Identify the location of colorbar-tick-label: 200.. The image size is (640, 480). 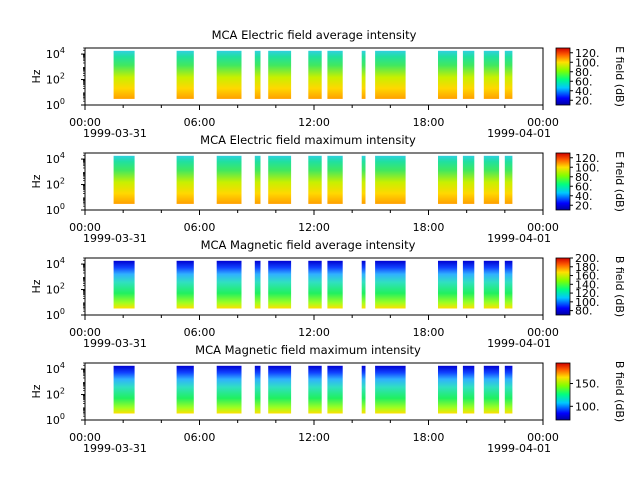
(587, 258).